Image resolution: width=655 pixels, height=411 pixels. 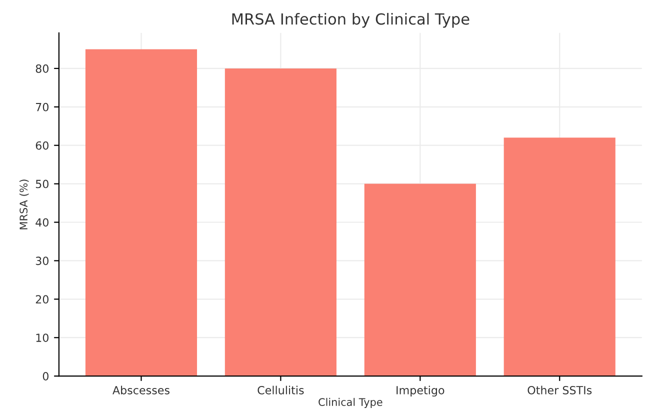 I want to click on y-tick-label: 70, so click(x=42, y=107).